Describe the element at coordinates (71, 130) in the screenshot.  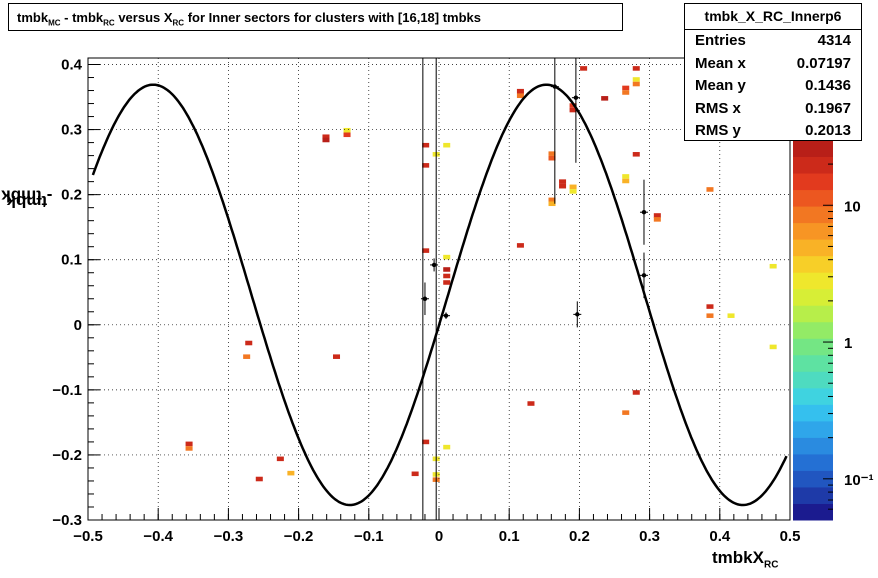
I see `y-tick-label: 0.3` at that location.